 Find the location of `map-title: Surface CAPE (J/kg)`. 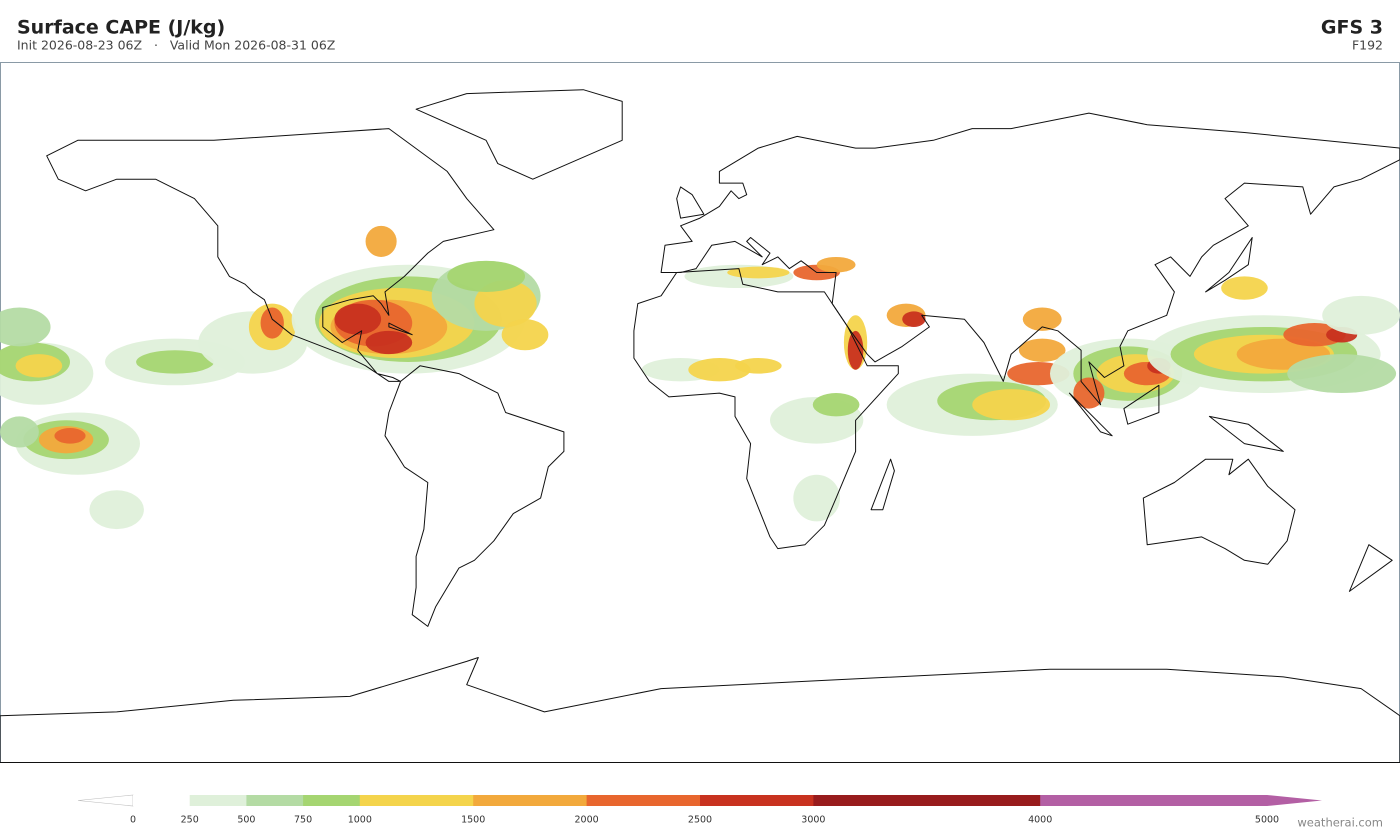

map-title: Surface CAPE (J/kg) is located at coordinates (121, 28).